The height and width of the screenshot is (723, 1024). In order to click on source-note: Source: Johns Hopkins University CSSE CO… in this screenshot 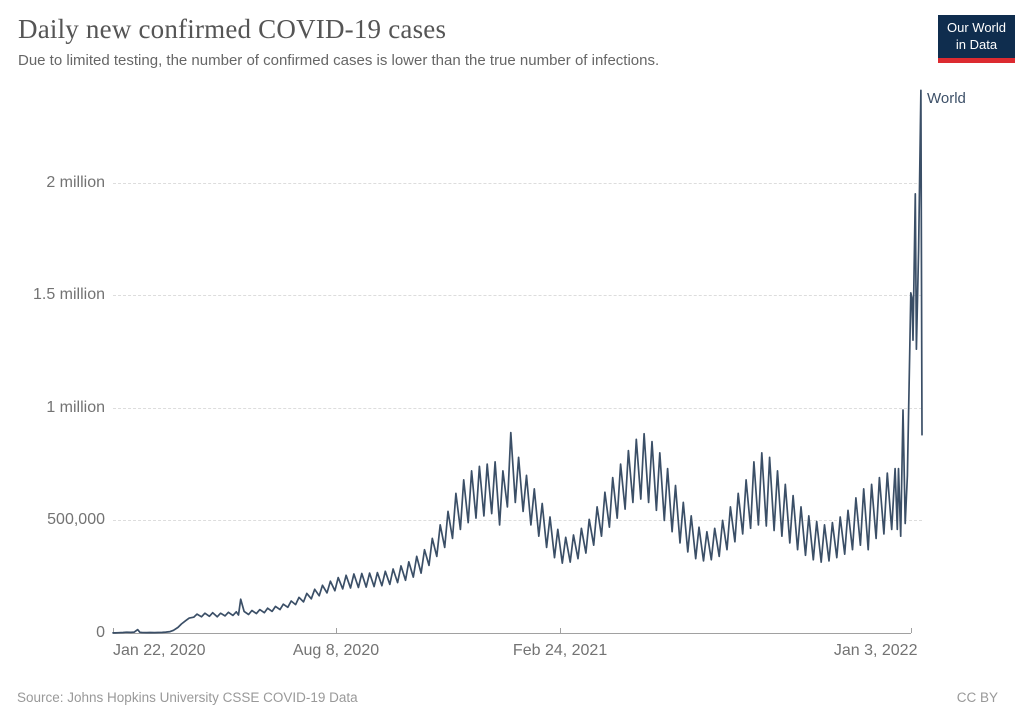, I will do `click(187, 697)`.